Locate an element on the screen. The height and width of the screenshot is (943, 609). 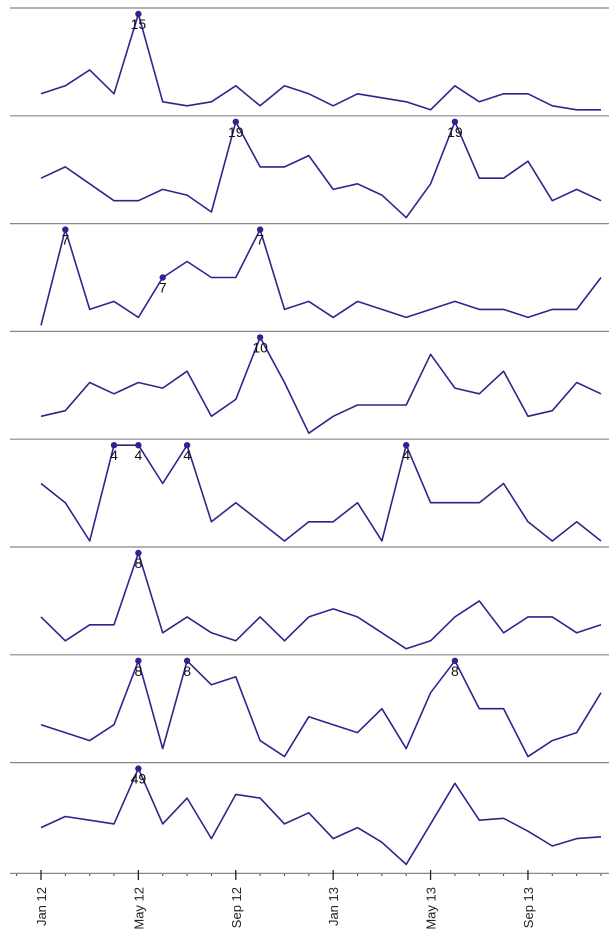
x-tick-label: Jan 13 is located at coordinates (333, 906).